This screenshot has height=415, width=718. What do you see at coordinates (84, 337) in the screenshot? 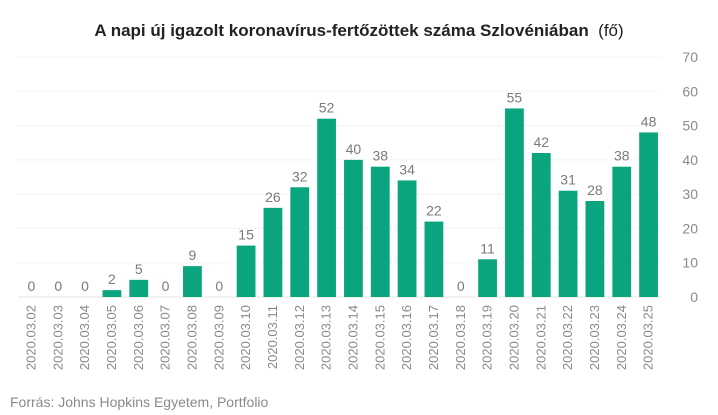
I see `x-tick-label: 2020.03.04` at bounding box center [84, 337].